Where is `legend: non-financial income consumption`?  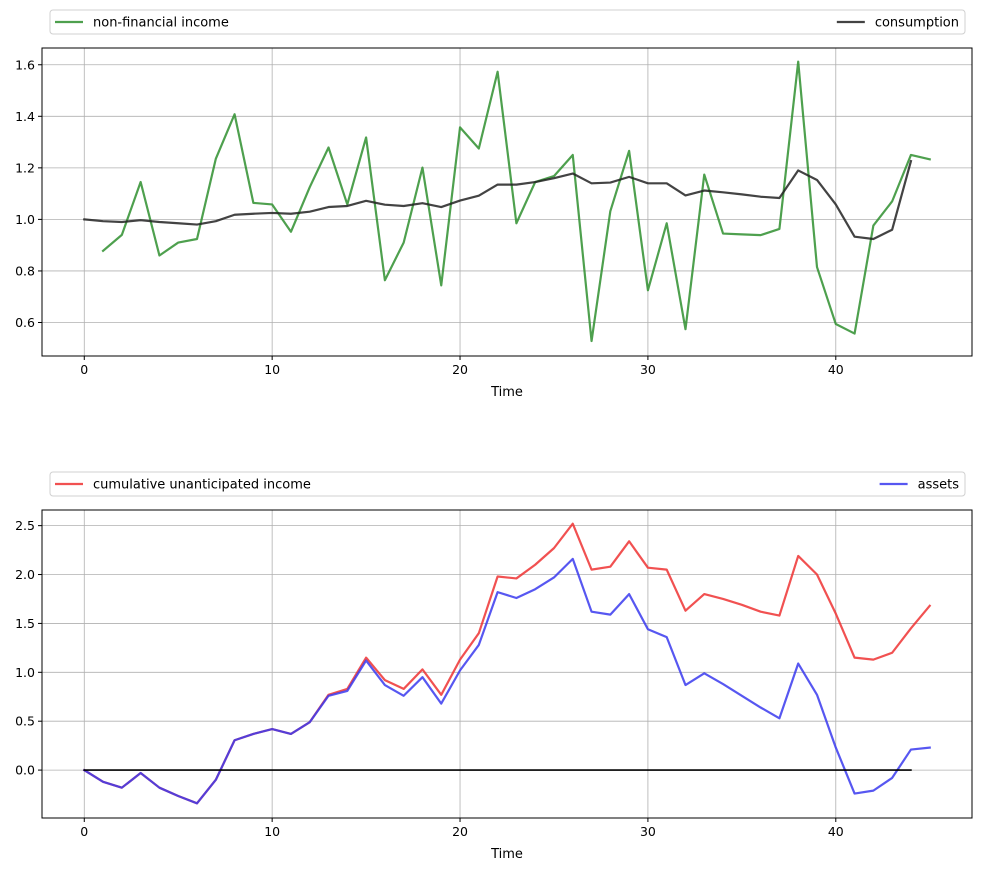
legend: non-financial income consumption is located at coordinates (507, 22).